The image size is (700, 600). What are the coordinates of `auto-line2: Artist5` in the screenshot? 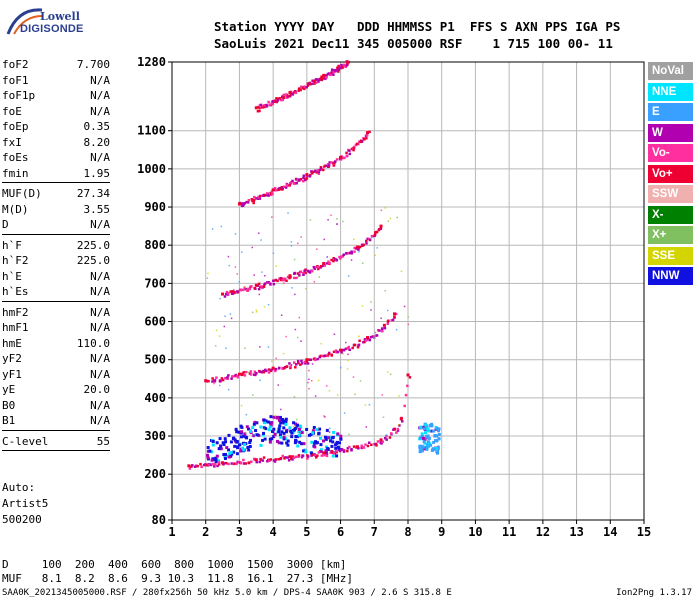 It's located at (25, 503).